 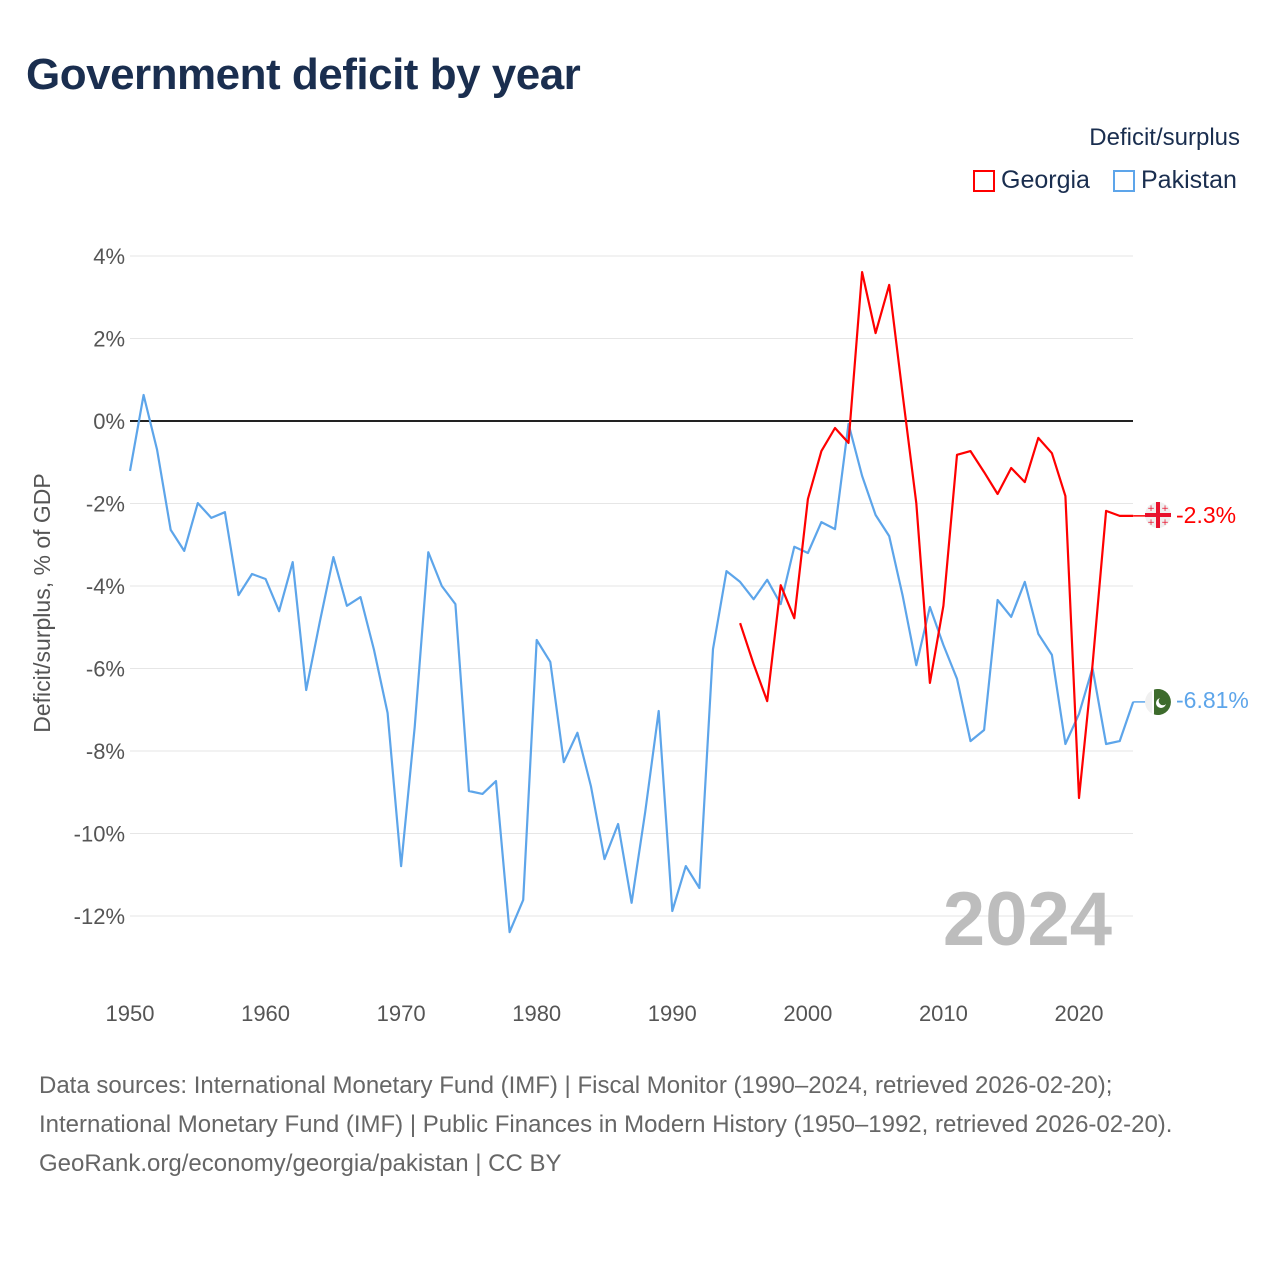 What do you see at coordinates (99, 834) in the screenshot?
I see `y-tick-label: -10%` at bounding box center [99, 834].